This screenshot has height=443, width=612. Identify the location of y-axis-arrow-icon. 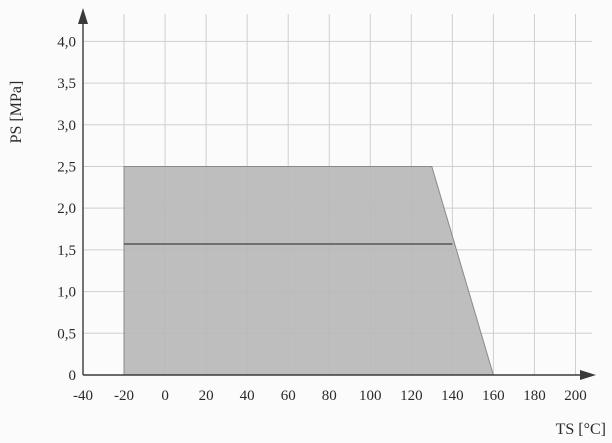
(83, 16).